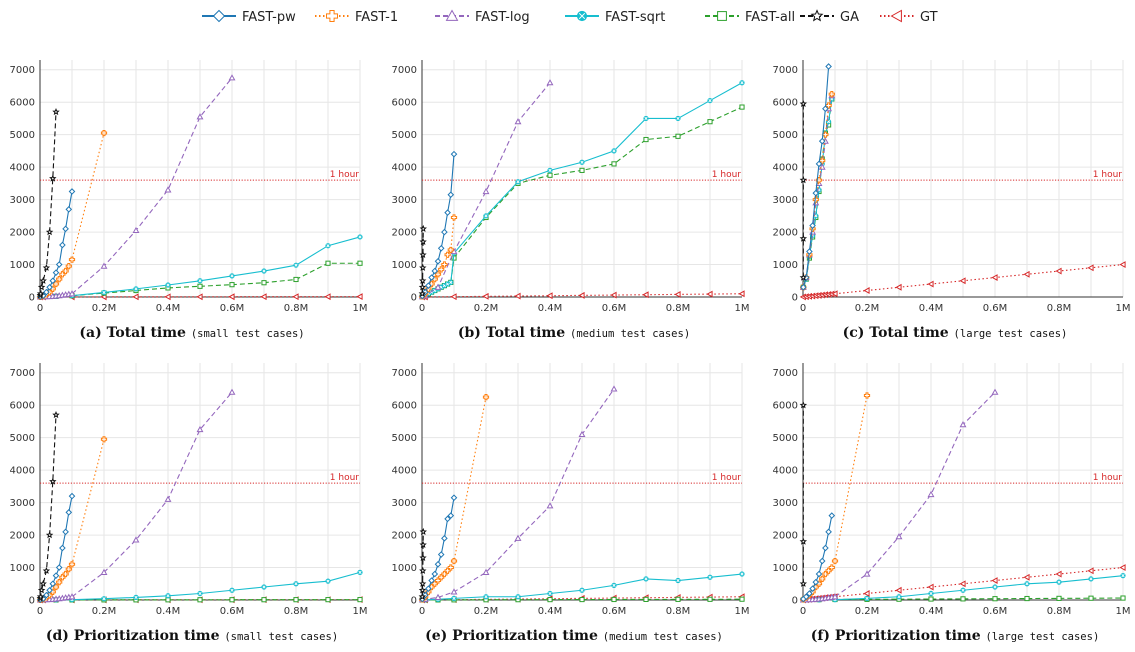 The image size is (1135, 652). Describe the element at coordinates (1123, 308) in the screenshot. I see `x-tick-label: 1M` at that location.